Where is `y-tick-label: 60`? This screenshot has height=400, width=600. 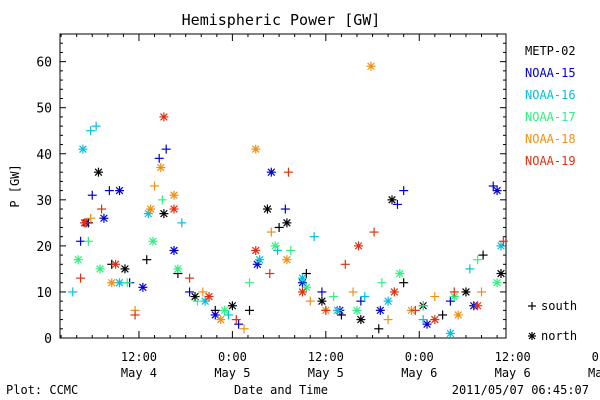
y-tick-label: 60 is located at coordinates (44, 63).